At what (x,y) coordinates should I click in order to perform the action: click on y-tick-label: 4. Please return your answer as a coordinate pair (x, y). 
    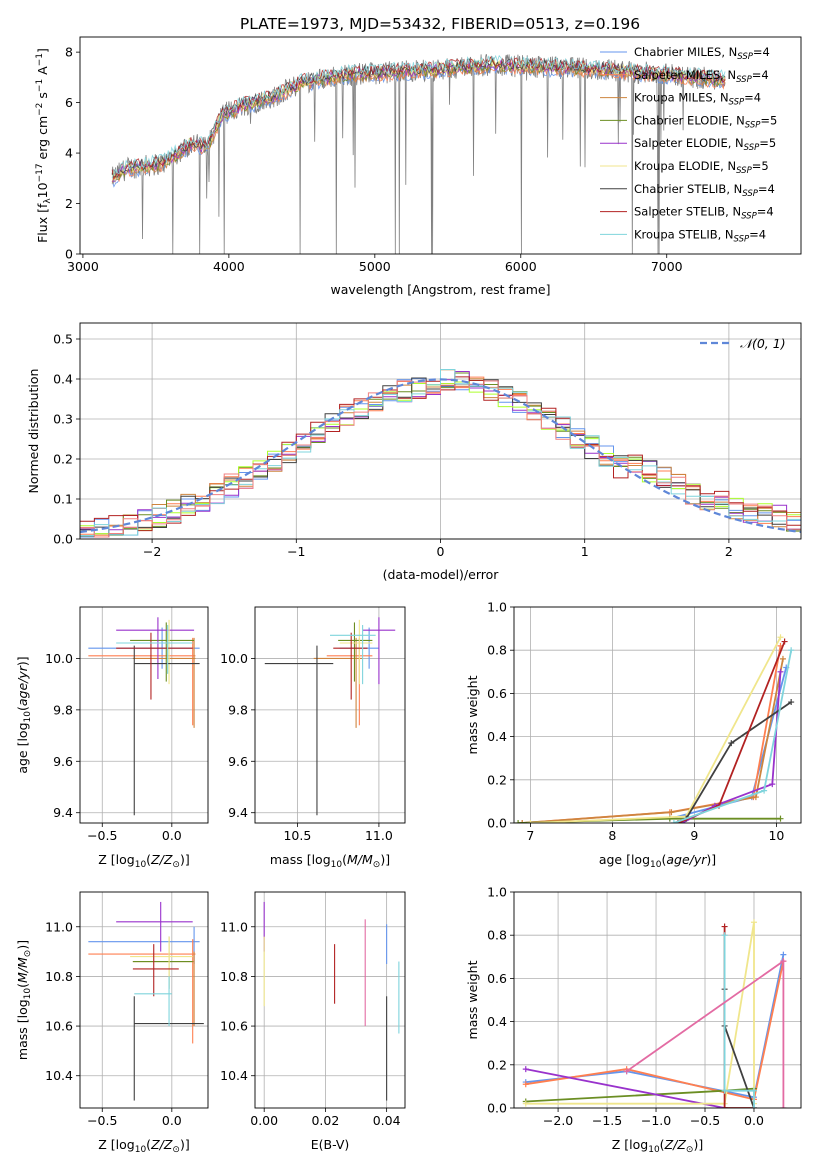
    Looking at the image, I should click on (69, 153).